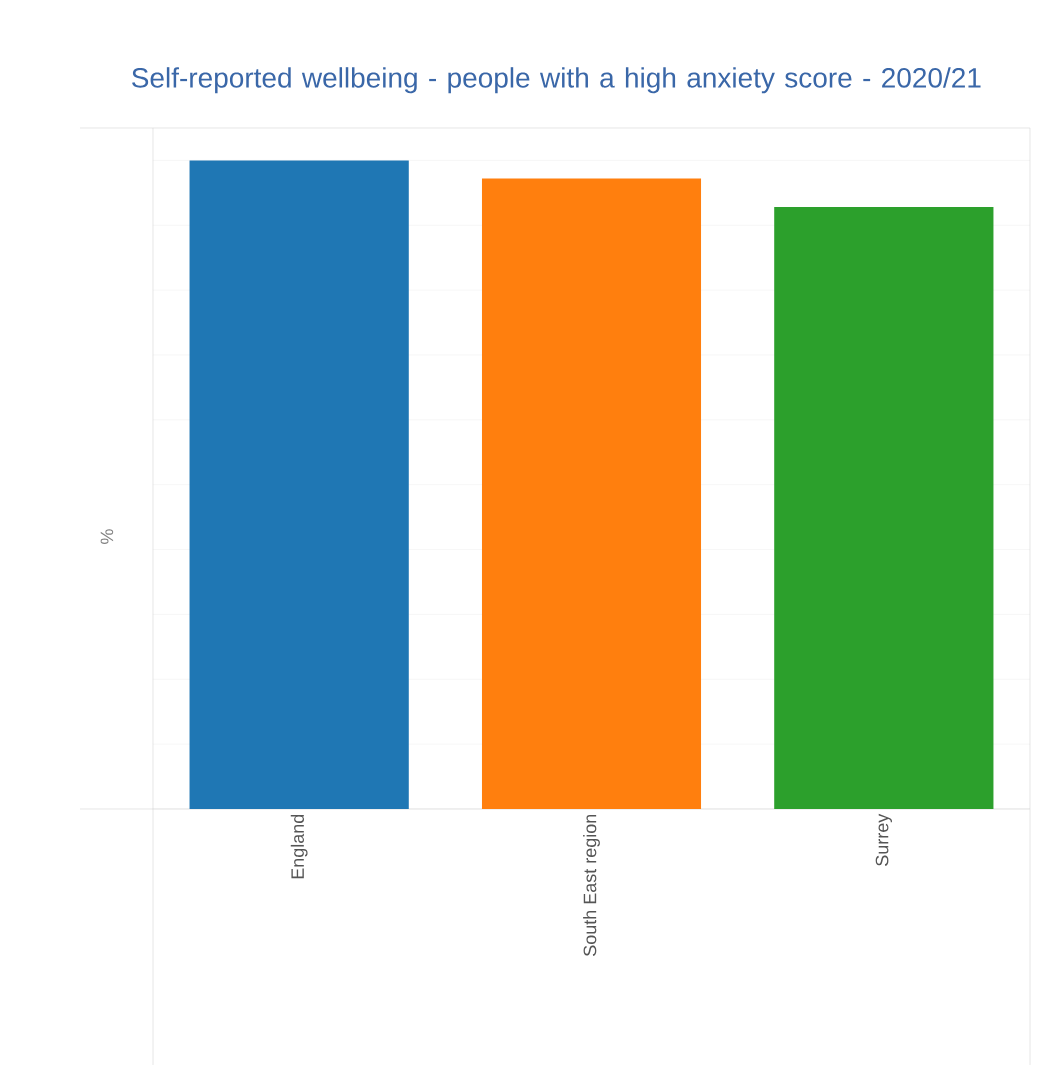 Image resolution: width=1038 pixels, height=1074 pixels. Describe the element at coordinates (591, 885) in the screenshot. I see `x-tick-label: South East region` at that location.